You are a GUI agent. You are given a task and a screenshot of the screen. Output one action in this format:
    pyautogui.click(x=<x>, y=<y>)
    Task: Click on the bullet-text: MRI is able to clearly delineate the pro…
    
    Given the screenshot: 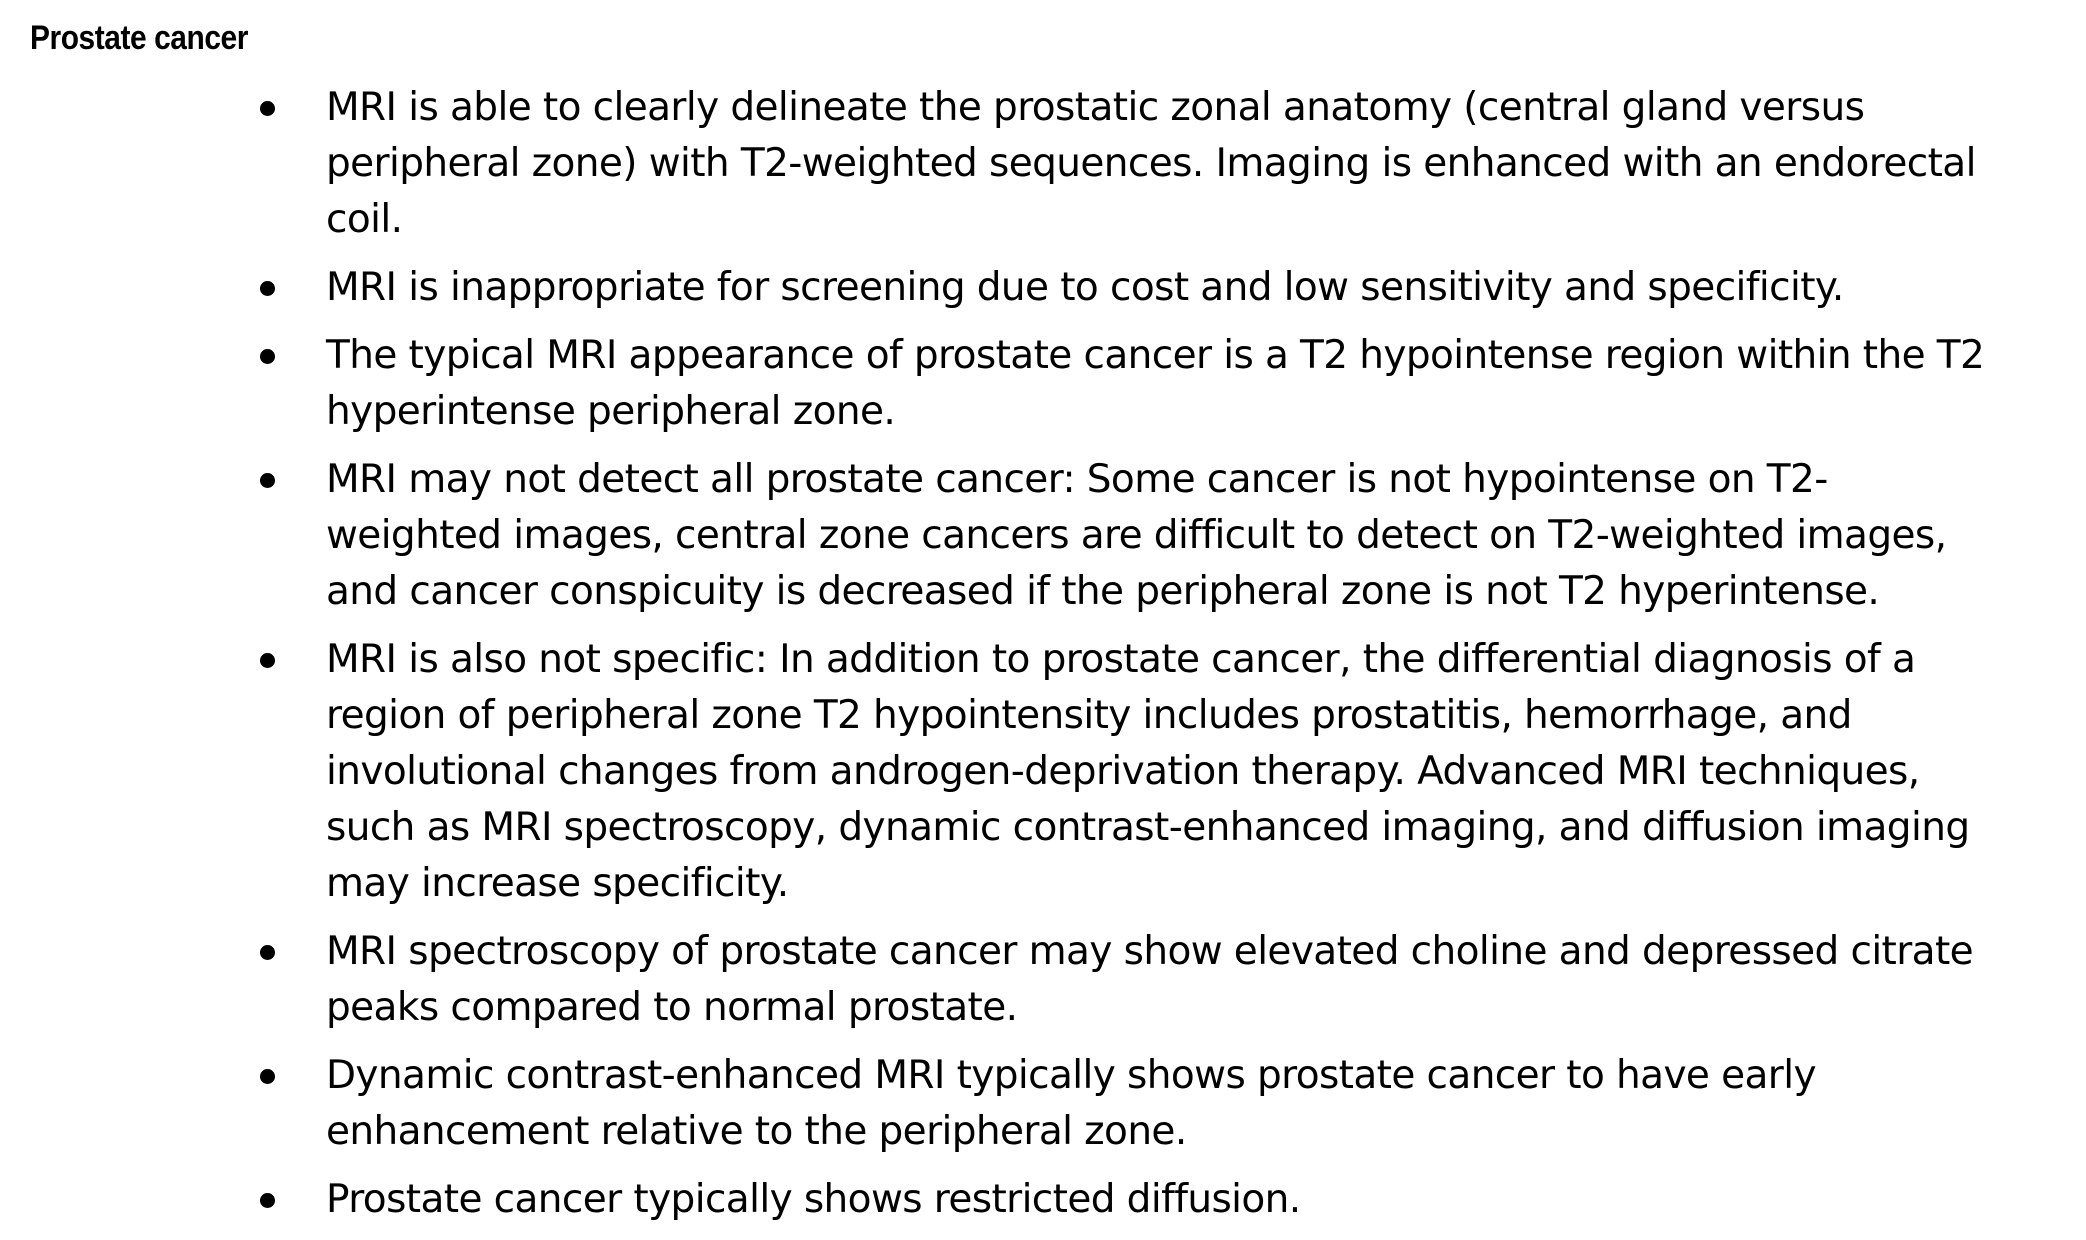 What is the action you would take?
    pyautogui.click(x=1151, y=163)
    